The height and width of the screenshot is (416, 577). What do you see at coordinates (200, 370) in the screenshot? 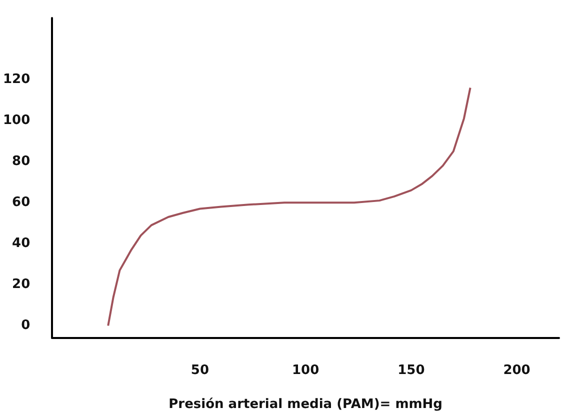
I see `x-tick-label: 50` at bounding box center [200, 370].